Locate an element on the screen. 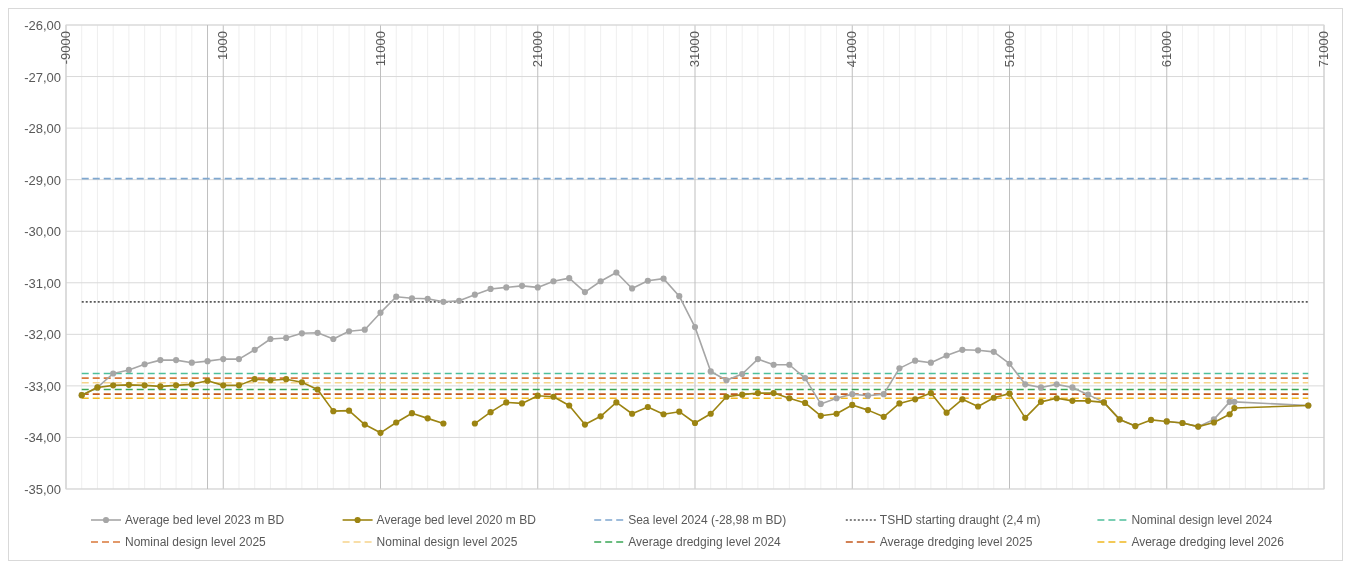 This screenshot has height=569, width=1351. legend-label: Average bed level 2023 m BD is located at coordinates (205, 520).